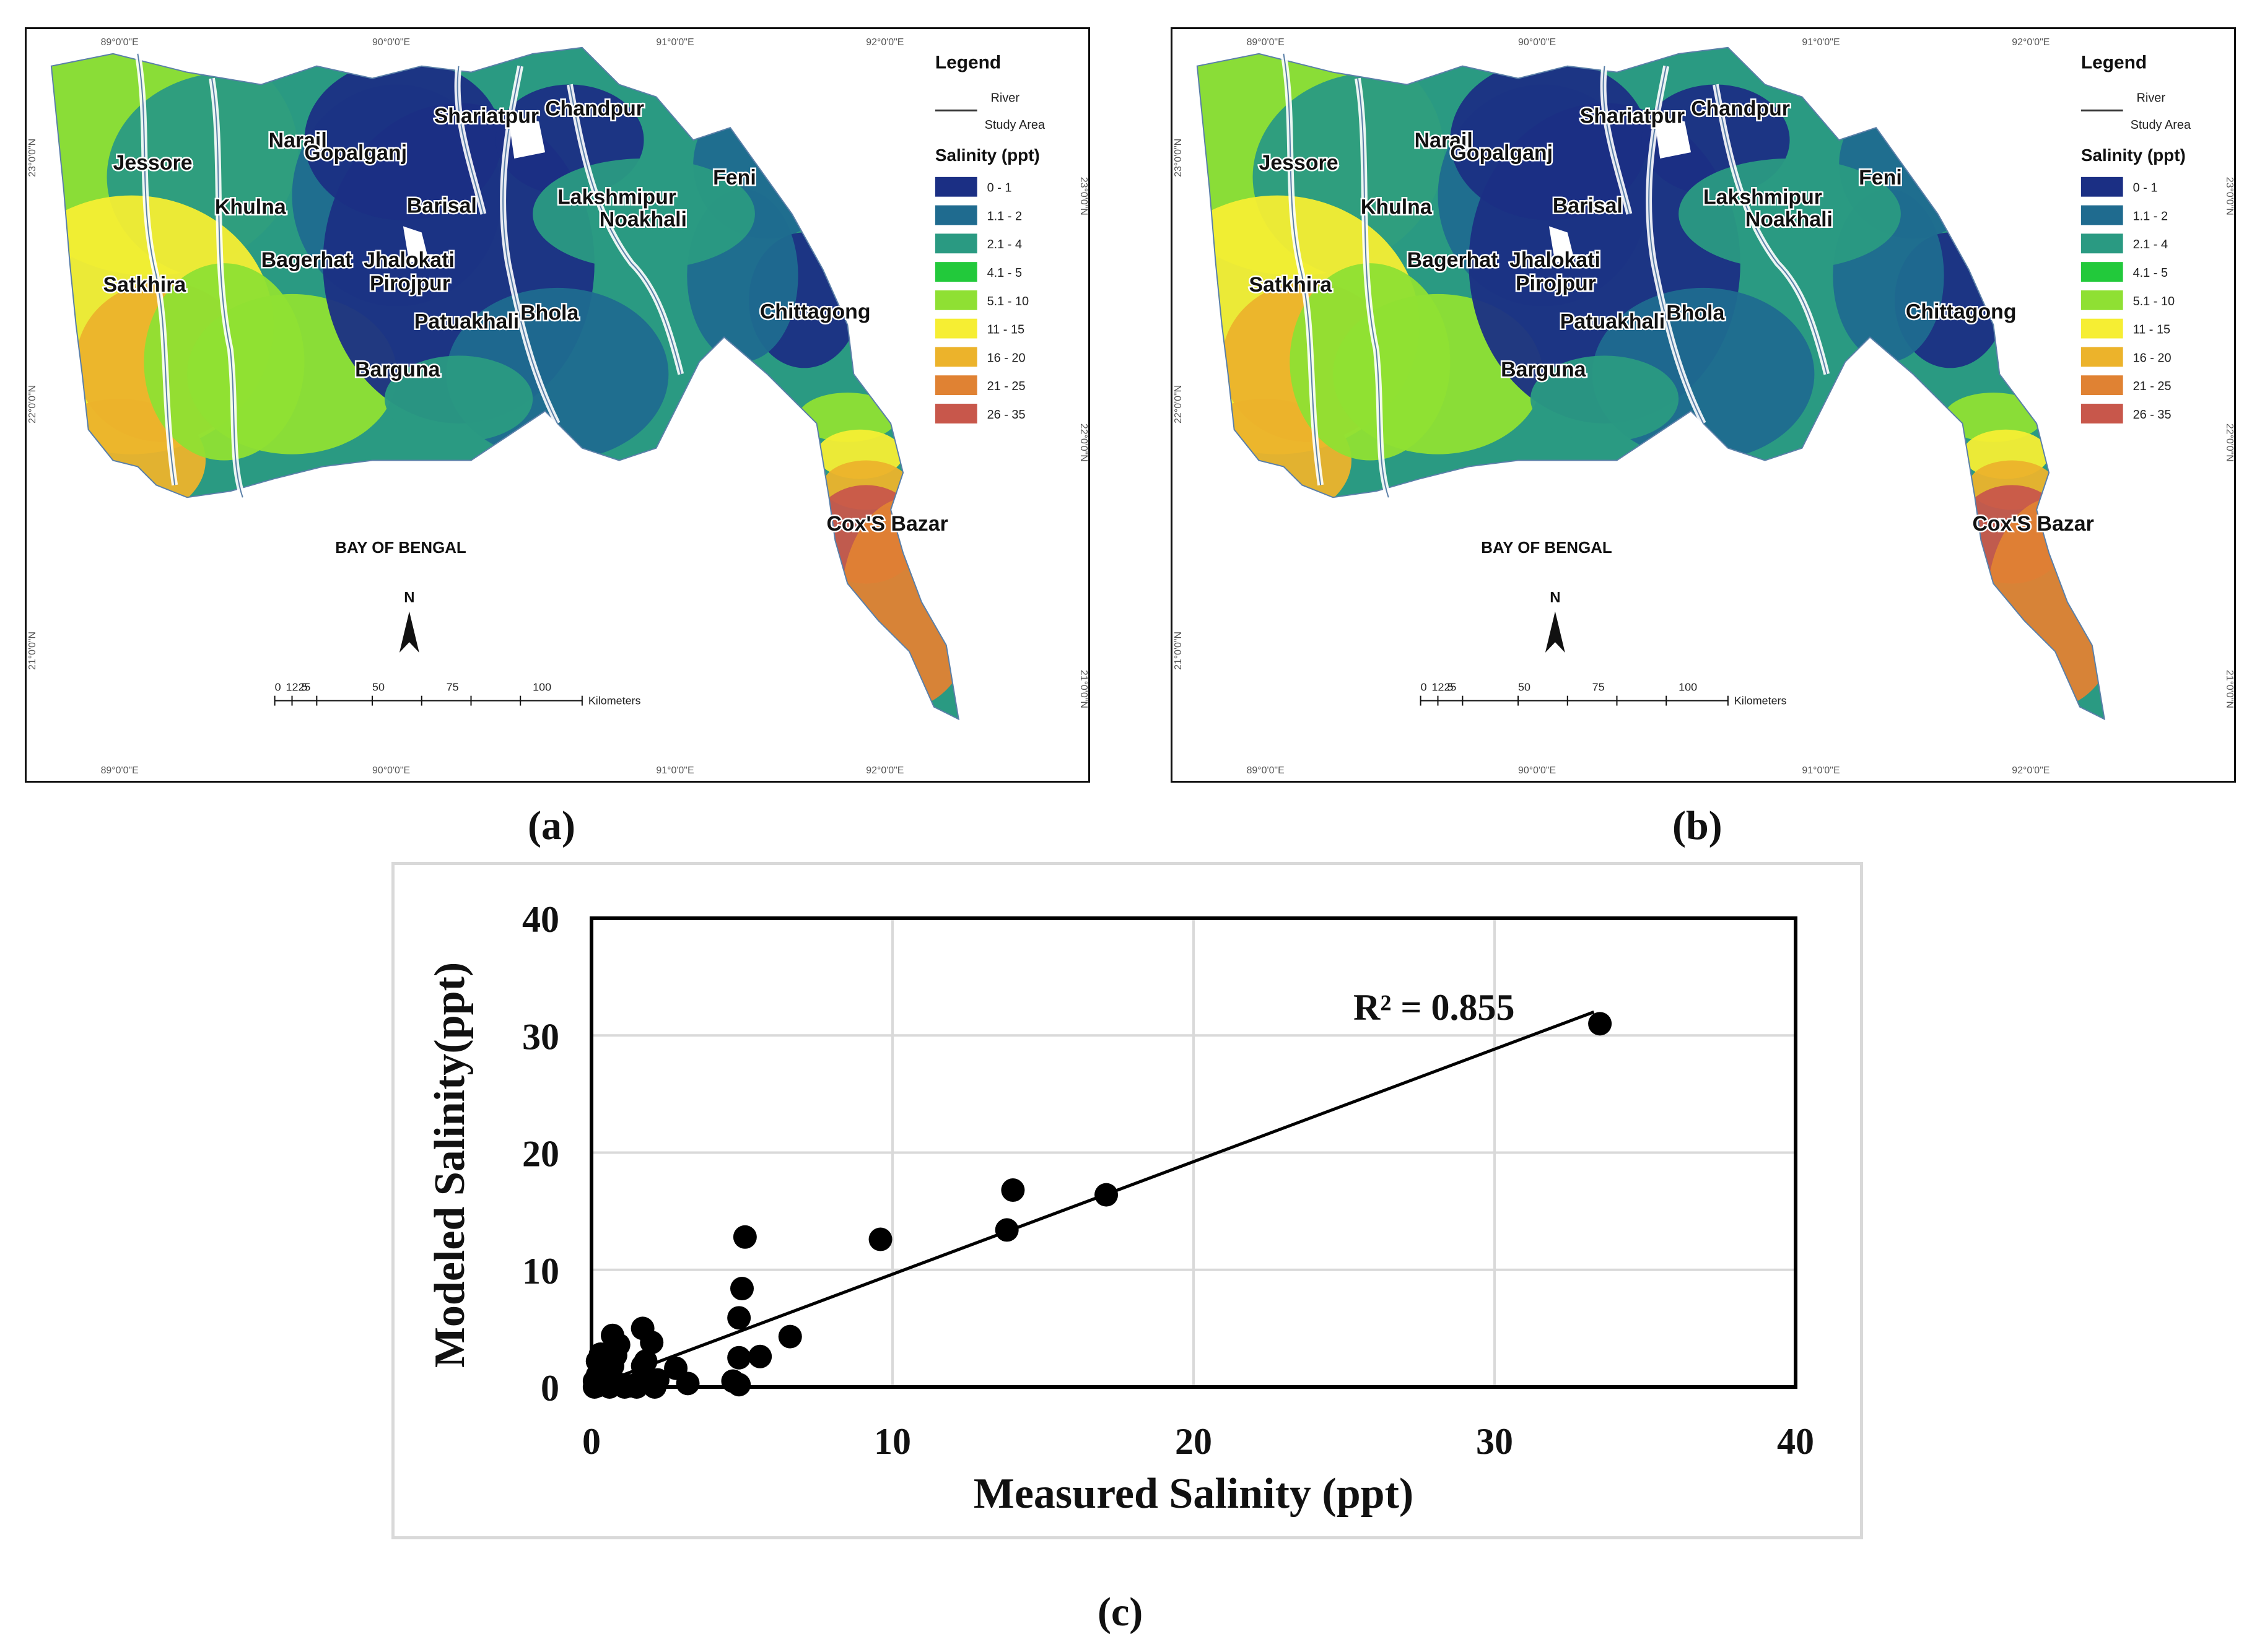 The width and height of the screenshot is (2257, 1652). What do you see at coordinates (816, 312) in the screenshot?
I see `place-label: Chittagong` at bounding box center [816, 312].